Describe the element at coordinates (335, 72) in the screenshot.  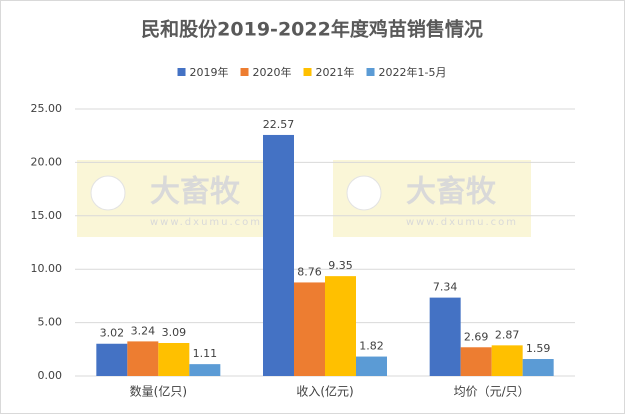
I see `legend-label: 2021年` at that location.